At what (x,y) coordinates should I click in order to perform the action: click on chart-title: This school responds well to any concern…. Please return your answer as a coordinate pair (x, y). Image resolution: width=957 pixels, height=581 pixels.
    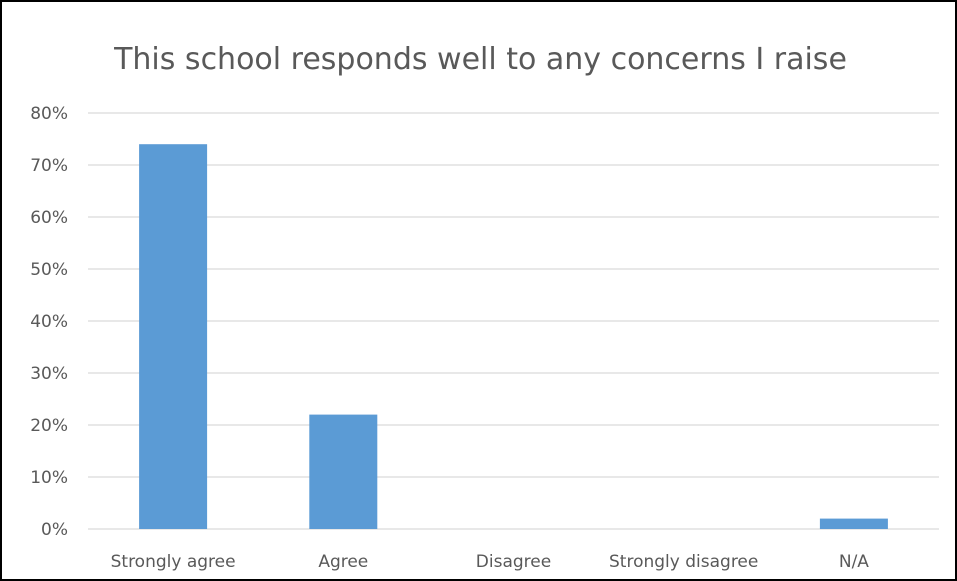
    Looking at the image, I should click on (480, 59).